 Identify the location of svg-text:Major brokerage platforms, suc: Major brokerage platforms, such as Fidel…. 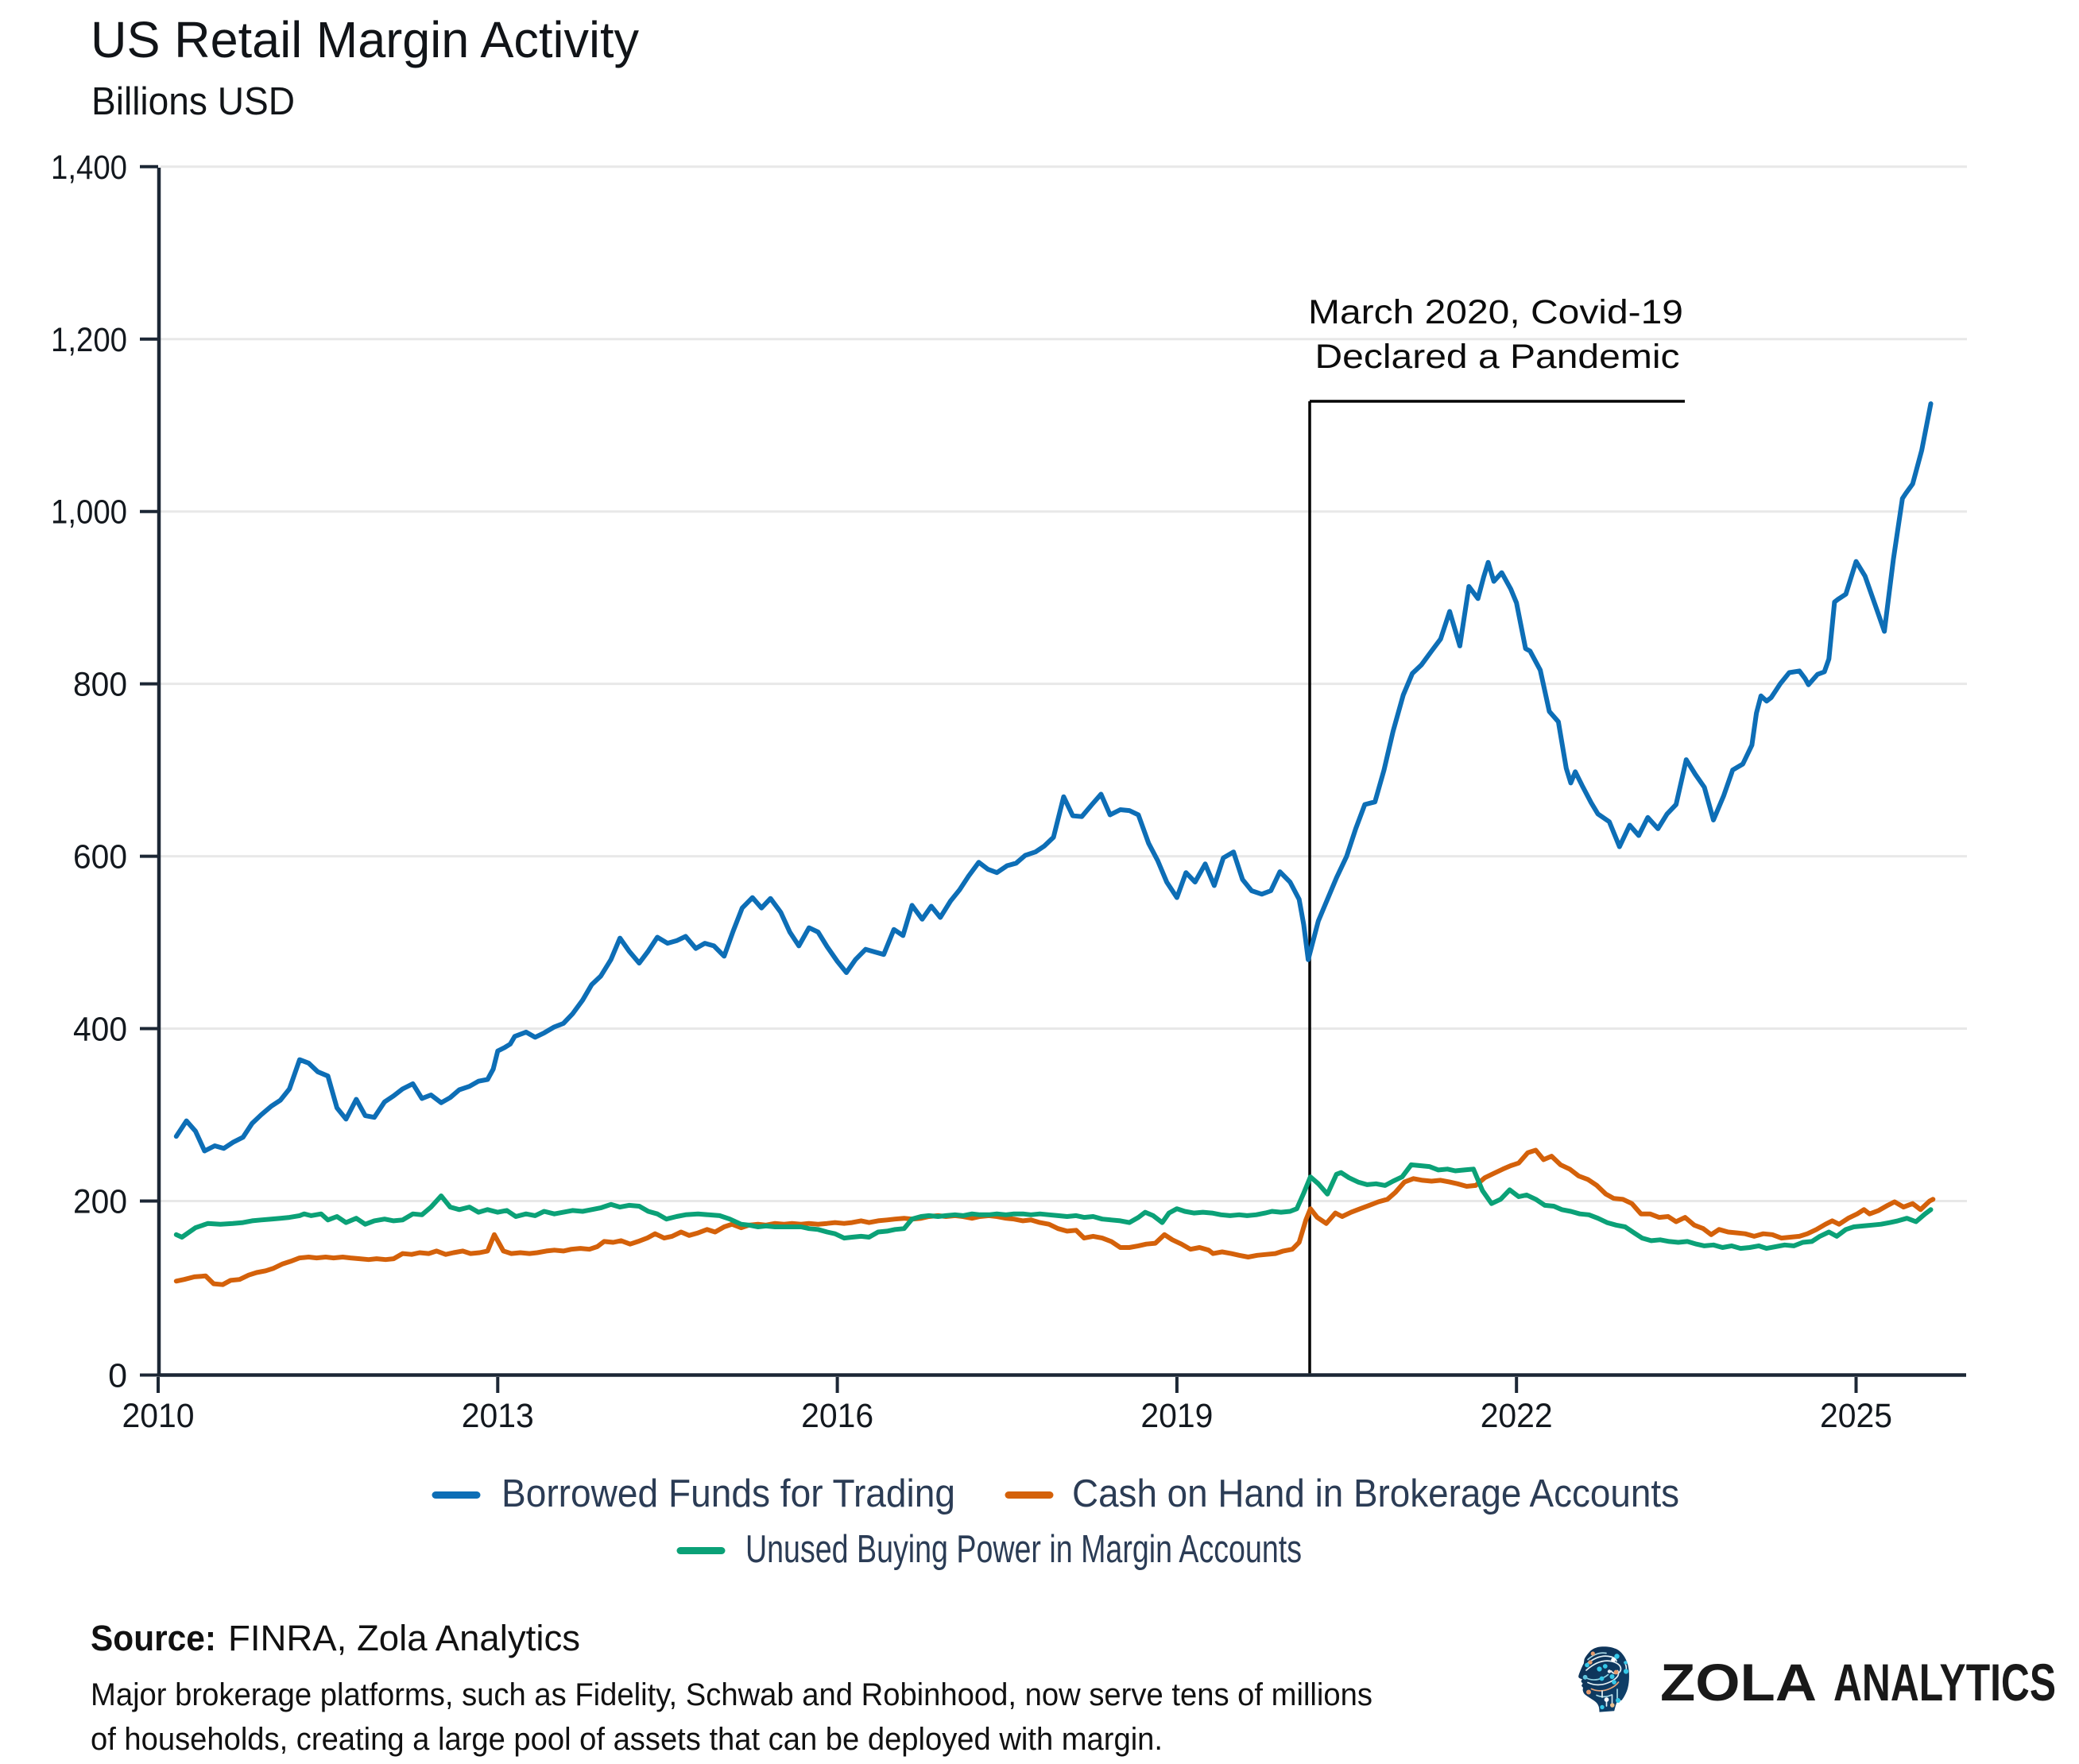
(731, 1695).